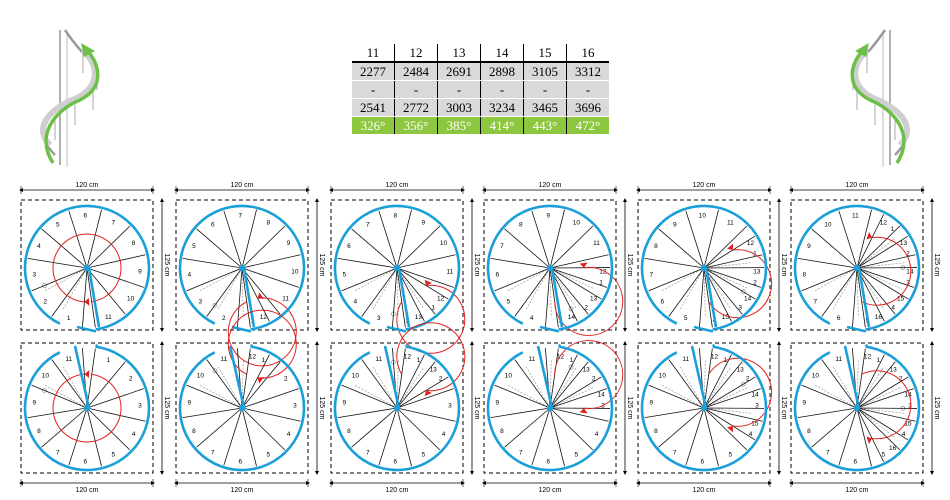  I want to click on table-cell: -, so click(545, 89).